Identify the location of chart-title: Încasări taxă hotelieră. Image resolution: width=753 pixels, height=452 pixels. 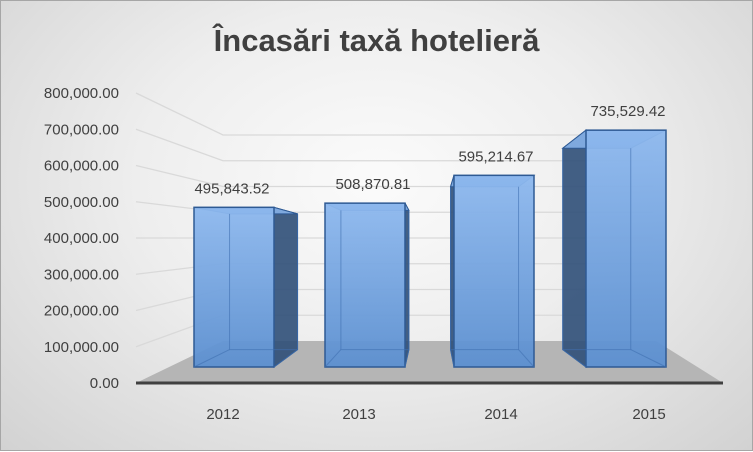
(376, 40).